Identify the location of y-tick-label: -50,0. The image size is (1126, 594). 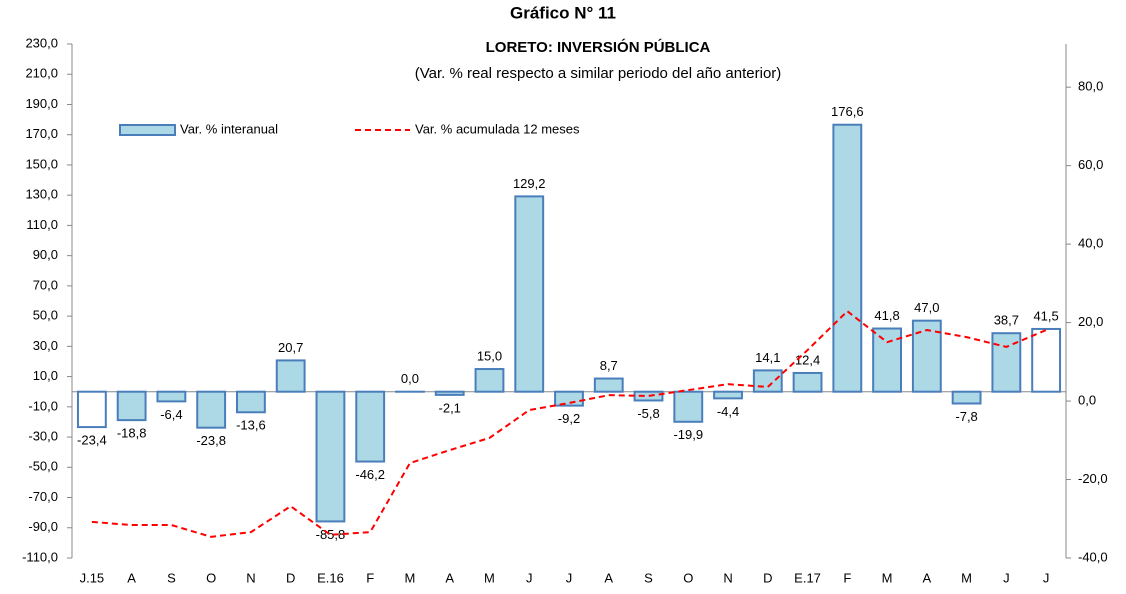
(43, 466).